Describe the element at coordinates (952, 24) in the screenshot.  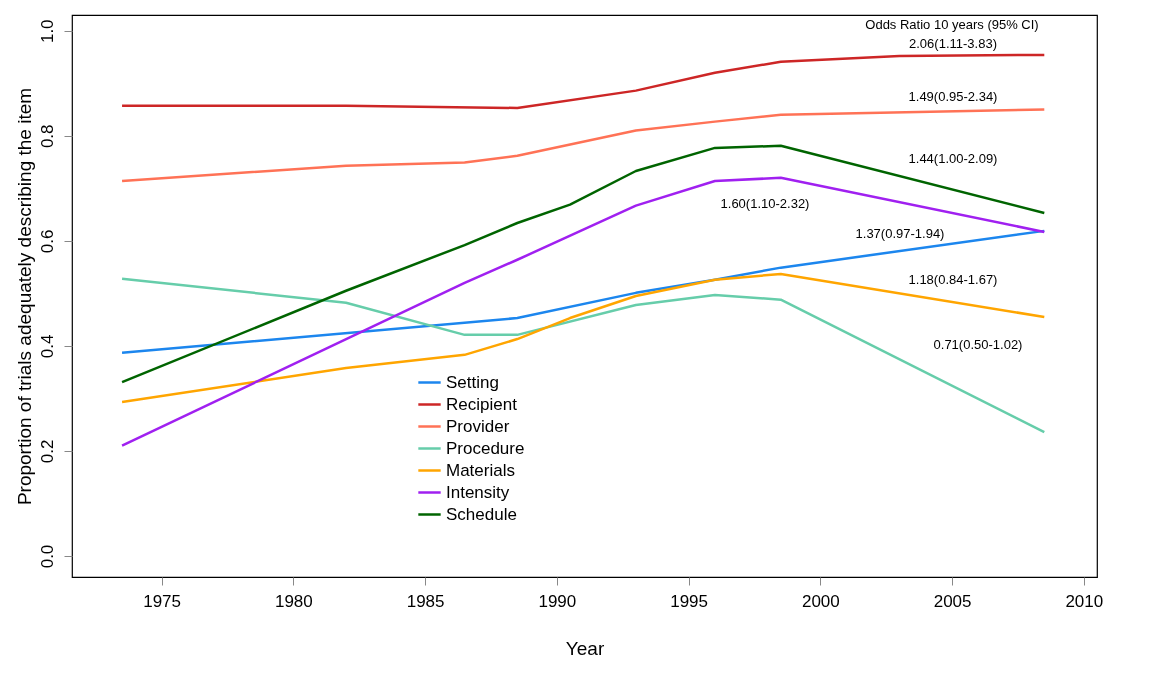
I see `annotation: Odds Ratio 10 years (95% CI)` at that location.